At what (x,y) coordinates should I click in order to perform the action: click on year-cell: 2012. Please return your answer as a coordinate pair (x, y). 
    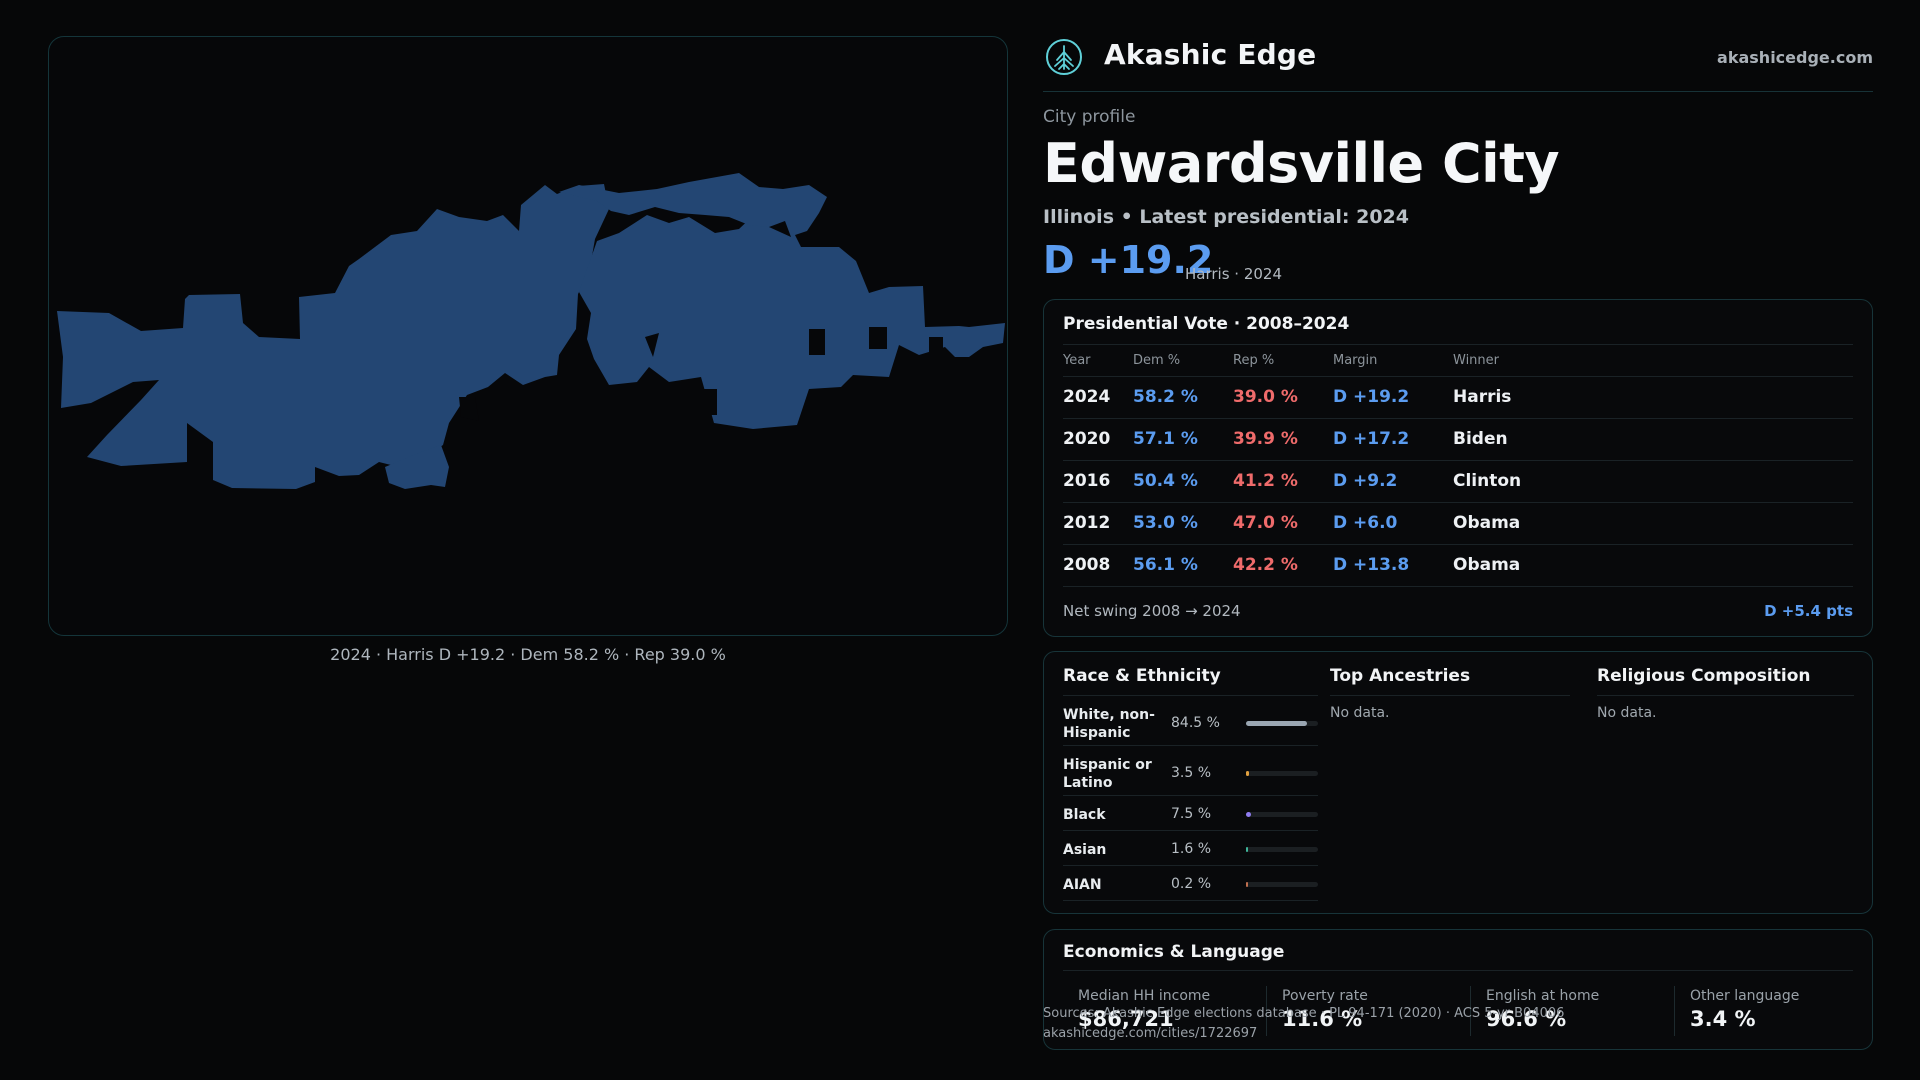
    Looking at the image, I should click on (1098, 522).